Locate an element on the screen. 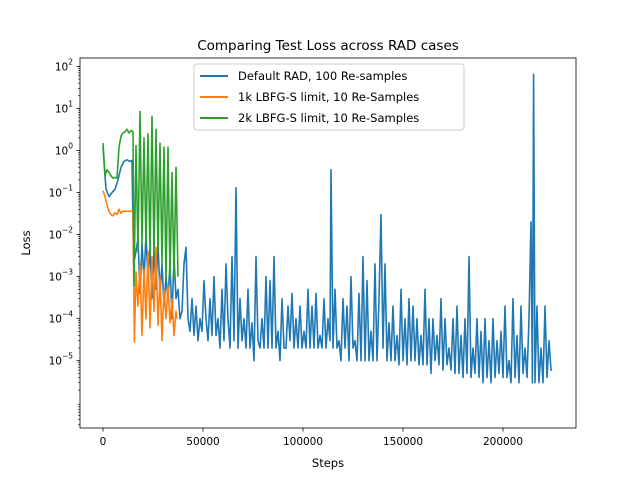 The width and height of the screenshot is (640, 480). legend-frame is located at coordinates (329, 97).